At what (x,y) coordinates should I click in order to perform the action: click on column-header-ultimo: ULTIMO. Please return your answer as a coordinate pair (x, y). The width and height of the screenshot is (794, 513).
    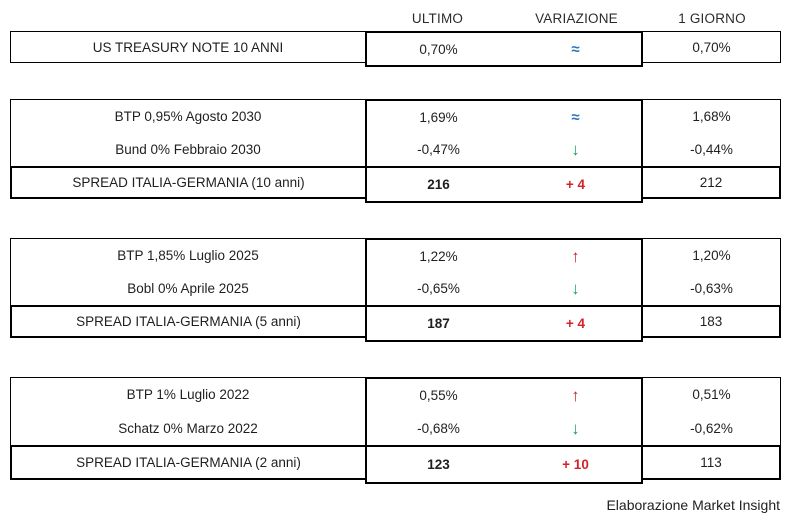
    Looking at the image, I should click on (437, 18).